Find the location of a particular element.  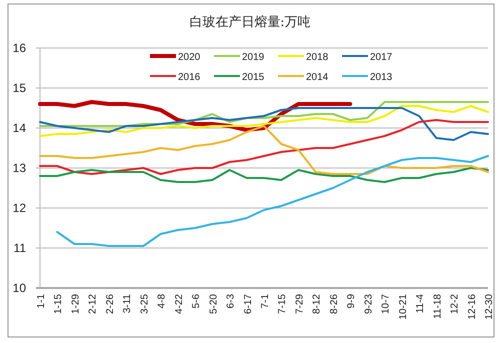

x-tick-label: 6-3 is located at coordinates (231, 301).